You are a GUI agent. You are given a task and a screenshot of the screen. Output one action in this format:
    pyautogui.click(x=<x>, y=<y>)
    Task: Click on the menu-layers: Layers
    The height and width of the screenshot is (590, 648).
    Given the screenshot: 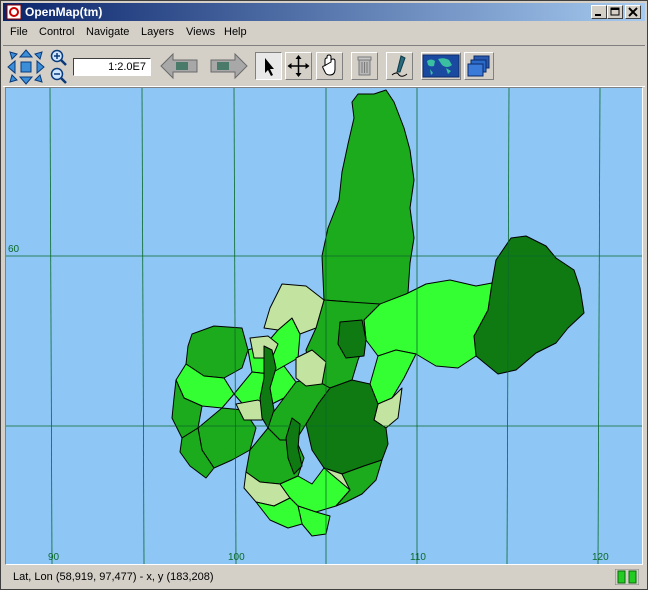 What is the action you would take?
    pyautogui.click(x=158, y=32)
    